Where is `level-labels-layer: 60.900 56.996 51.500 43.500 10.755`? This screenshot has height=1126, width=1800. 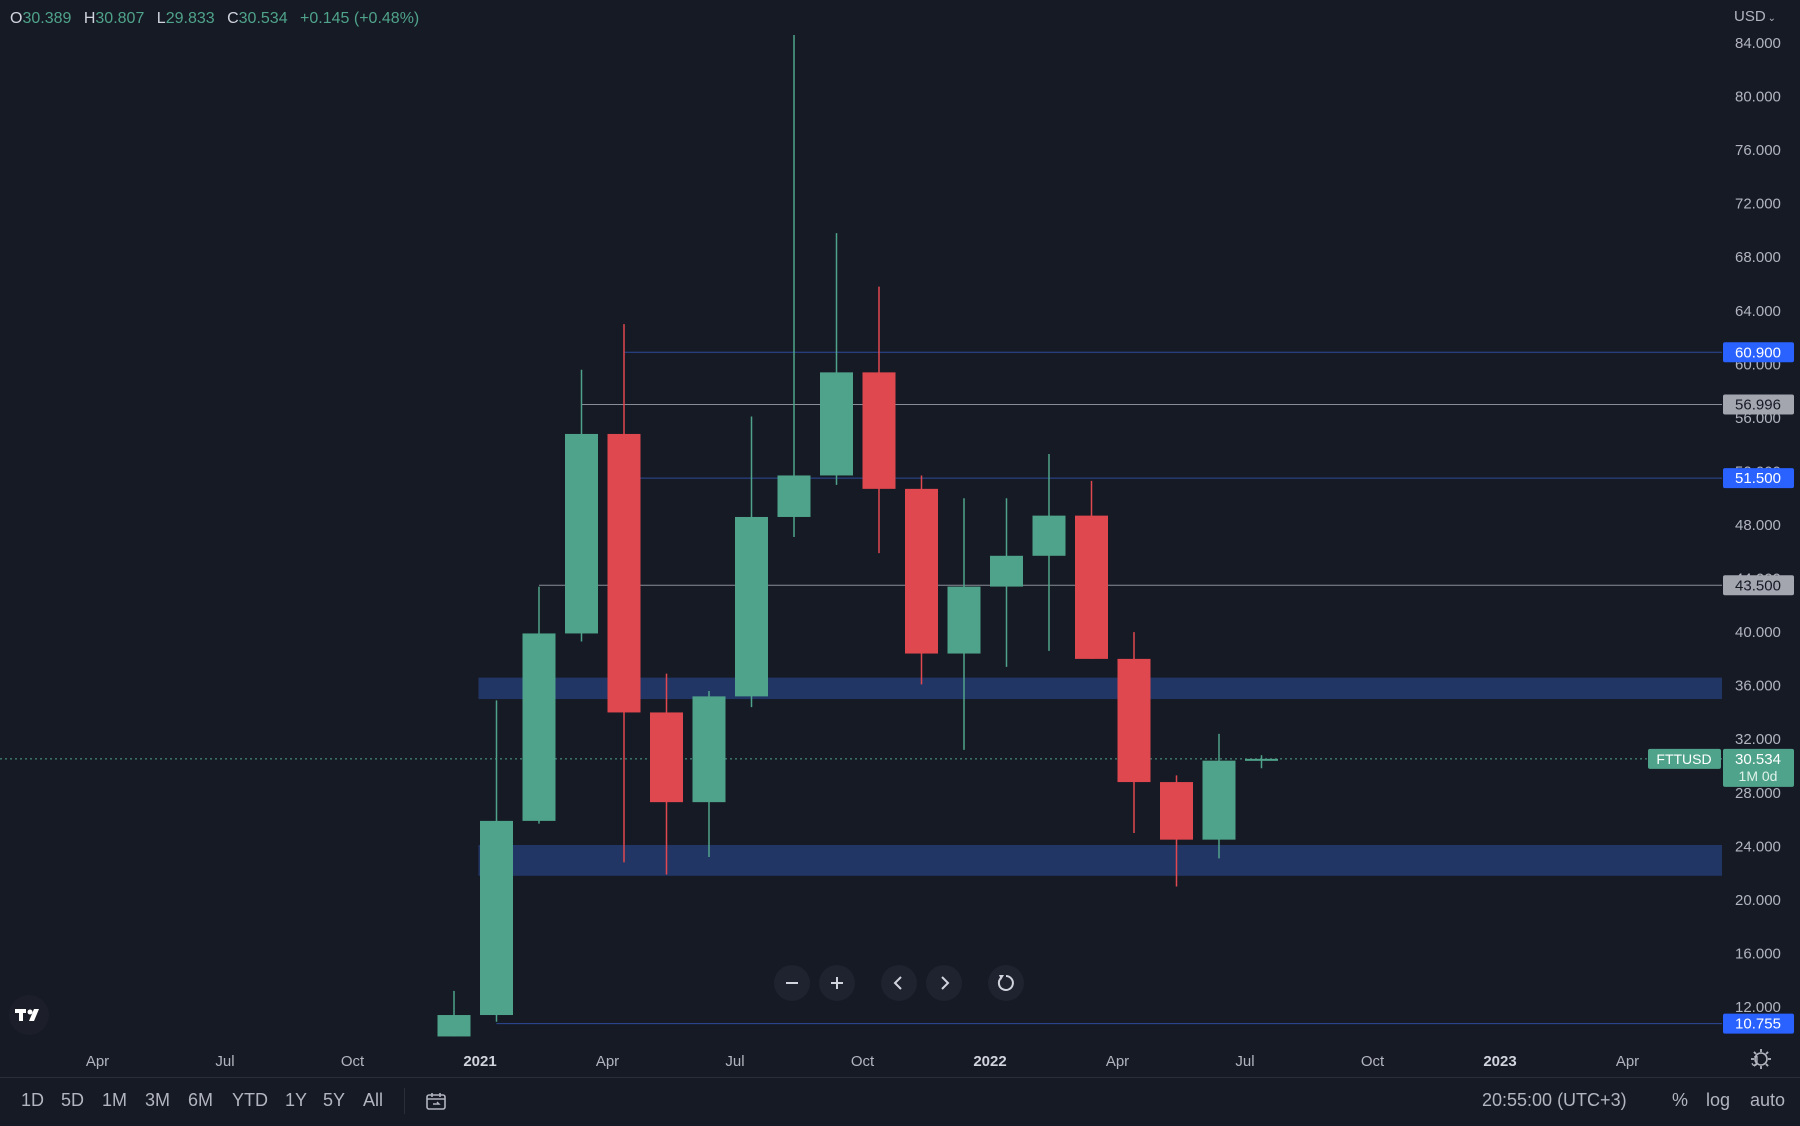 level-labels-layer: 60.900 56.996 51.500 43.500 10.755 is located at coordinates (1758, 688).